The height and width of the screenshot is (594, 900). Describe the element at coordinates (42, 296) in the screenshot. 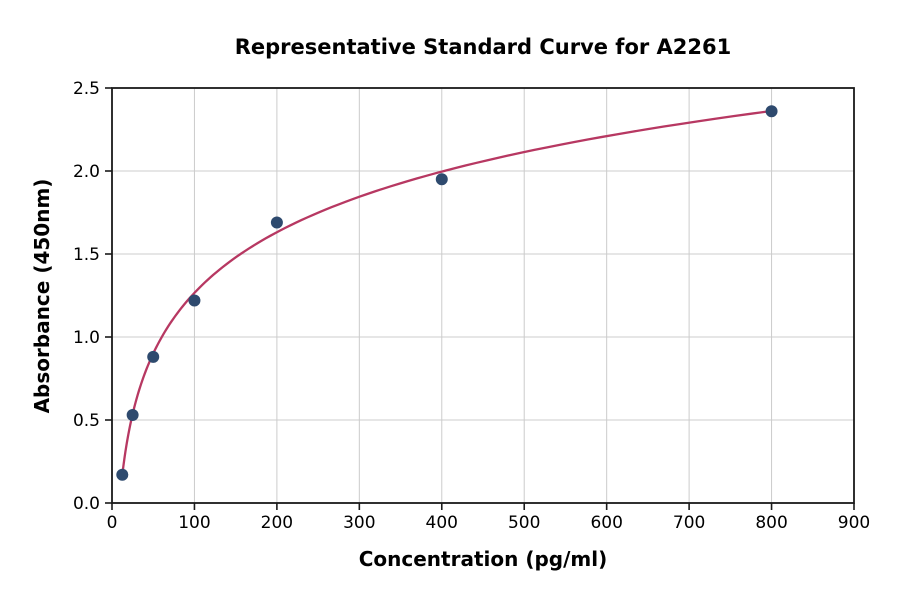

I see `y-axis-label: Absorbance (450nm)` at that location.